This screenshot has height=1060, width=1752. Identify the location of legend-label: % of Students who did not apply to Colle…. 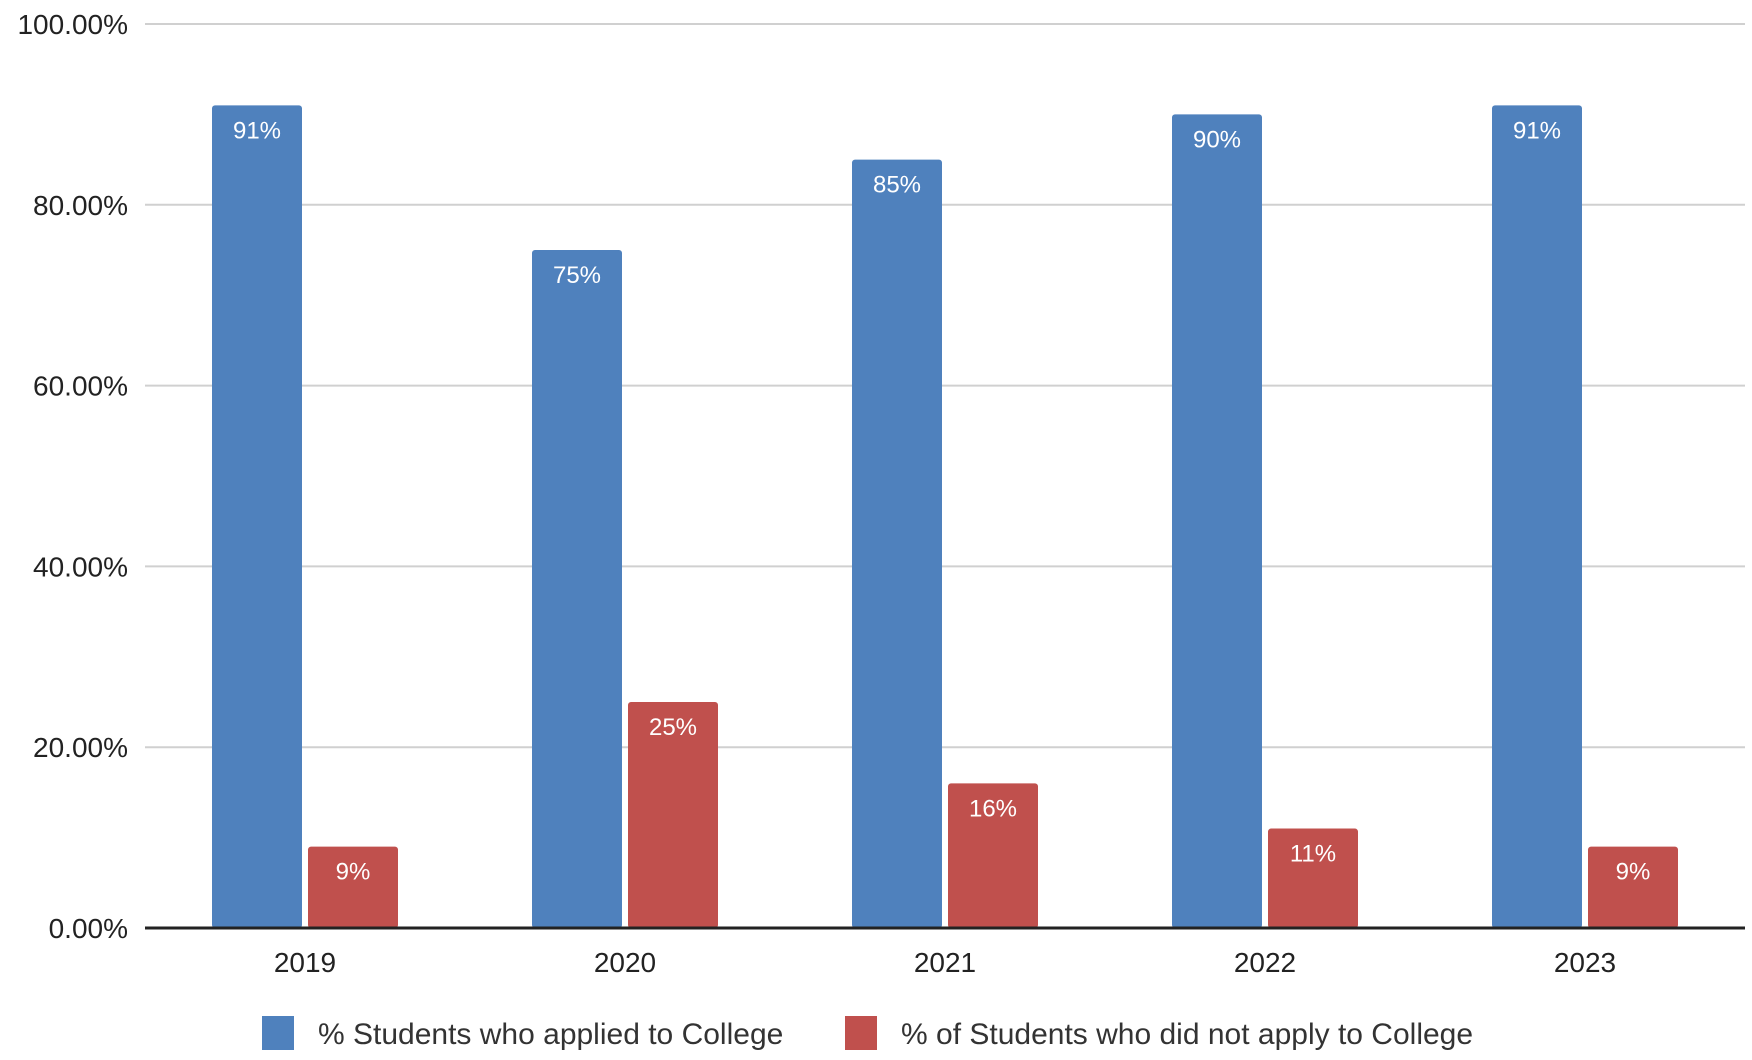
(1187, 1034).